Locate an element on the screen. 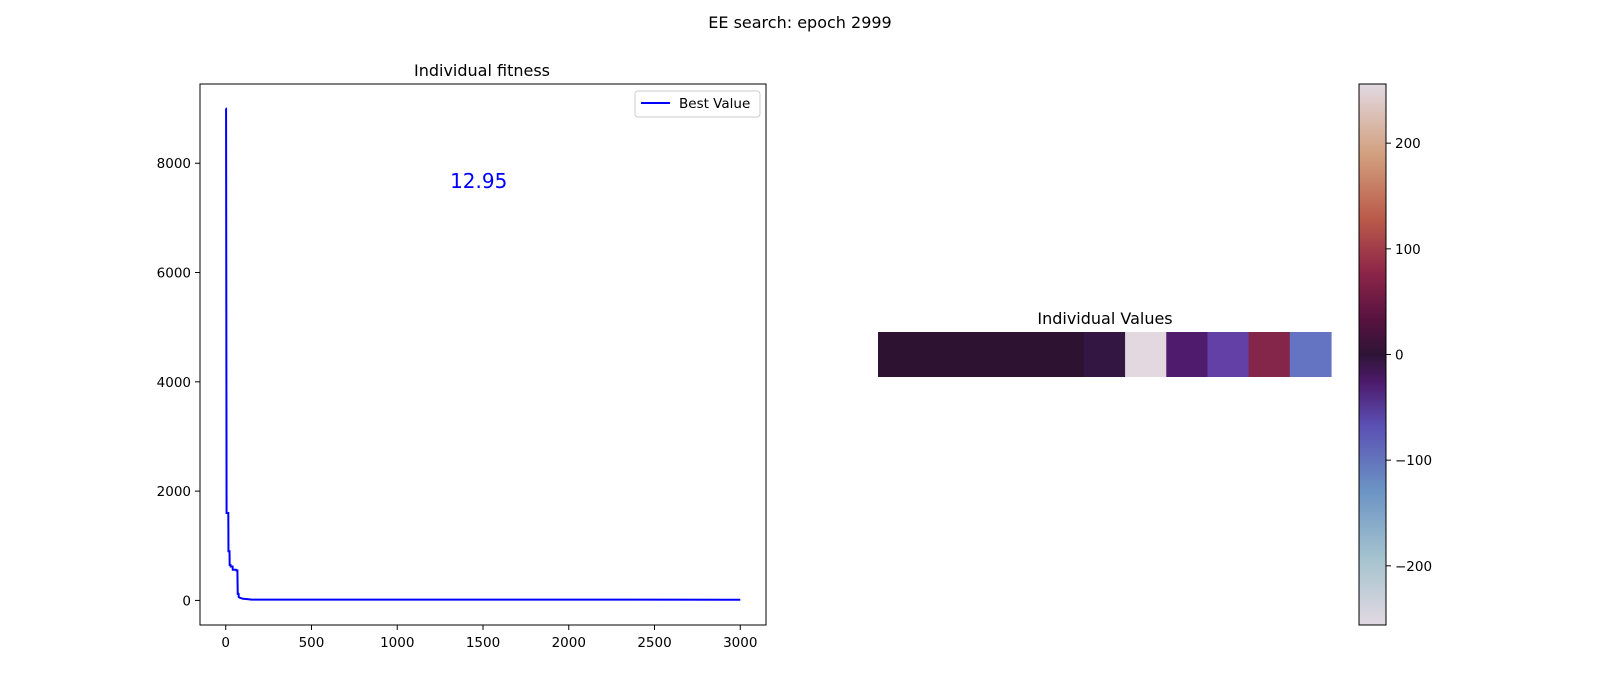  x-tick-label: 0 is located at coordinates (225, 643).